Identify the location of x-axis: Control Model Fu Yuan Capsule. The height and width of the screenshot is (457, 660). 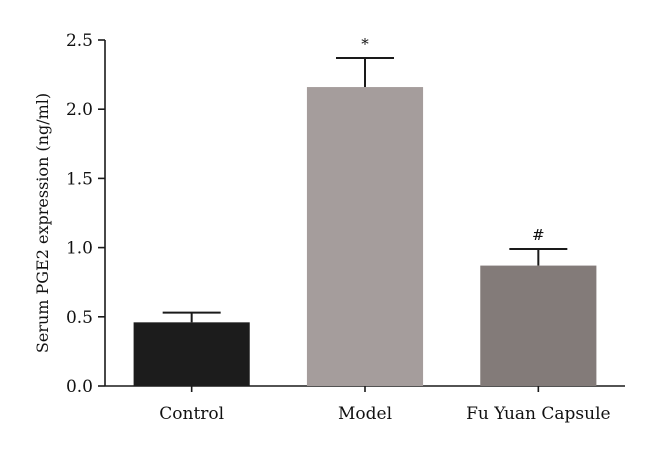
(365, 404).